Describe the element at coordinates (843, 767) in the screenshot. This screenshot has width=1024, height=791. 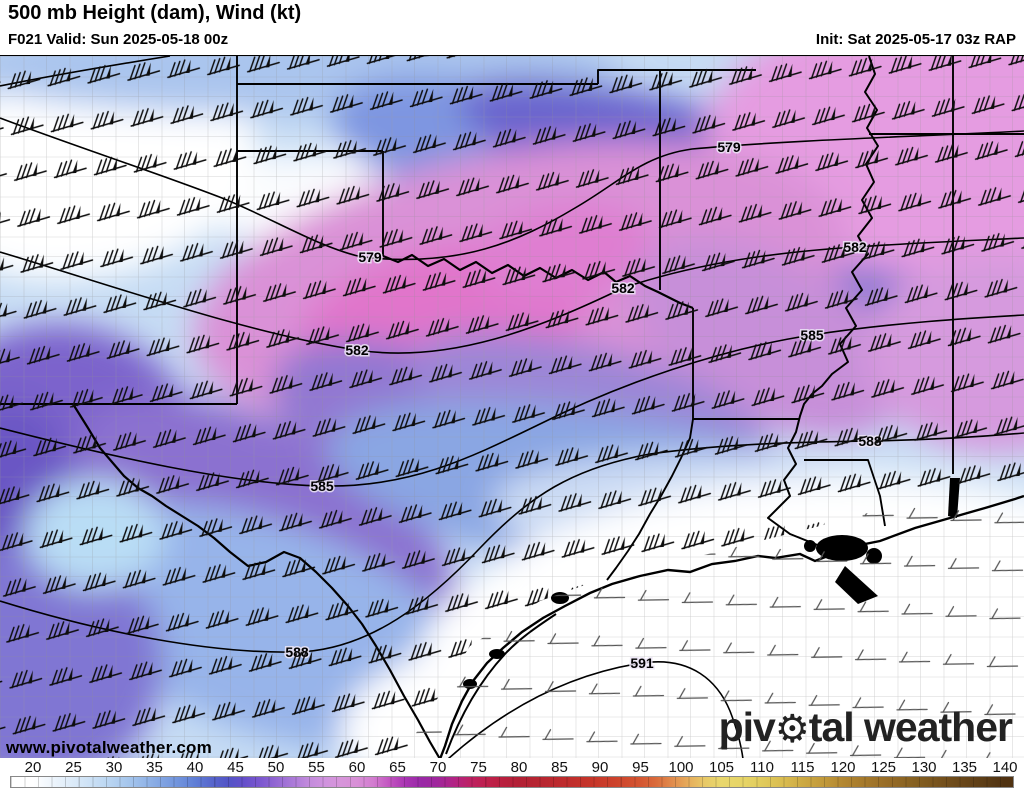
I see `colorbar-tick: 120` at that location.